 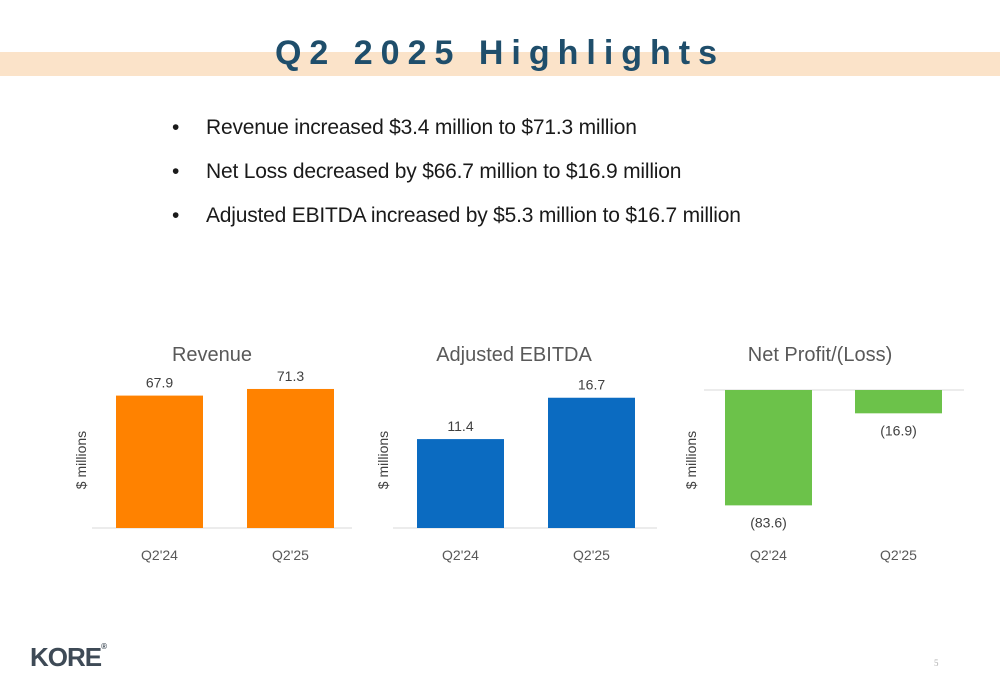 What do you see at coordinates (159, 383) in the screenshot?
I see `data-label: 67.9` at bounding box center [159, 383].